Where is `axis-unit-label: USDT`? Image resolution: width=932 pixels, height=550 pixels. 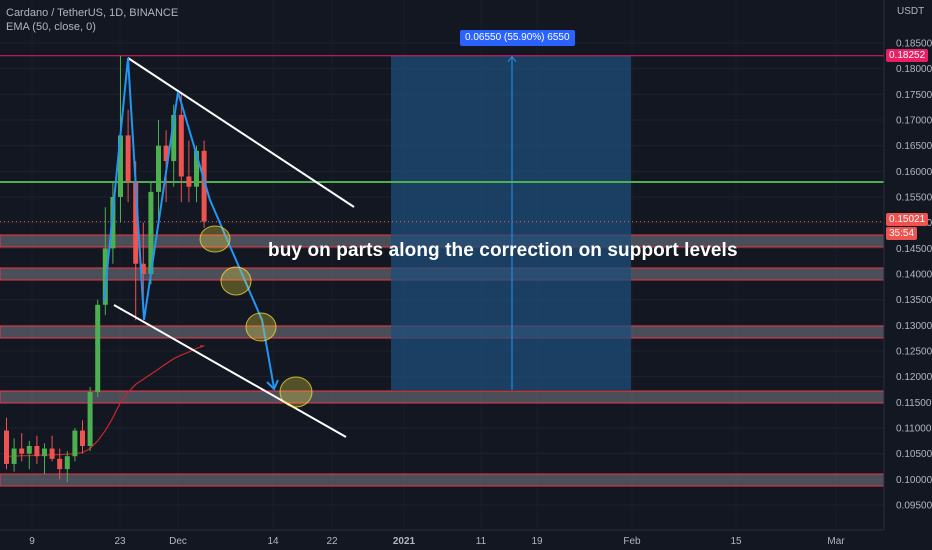 axis-unit-label: USDT is located at coordinates (911, 11).